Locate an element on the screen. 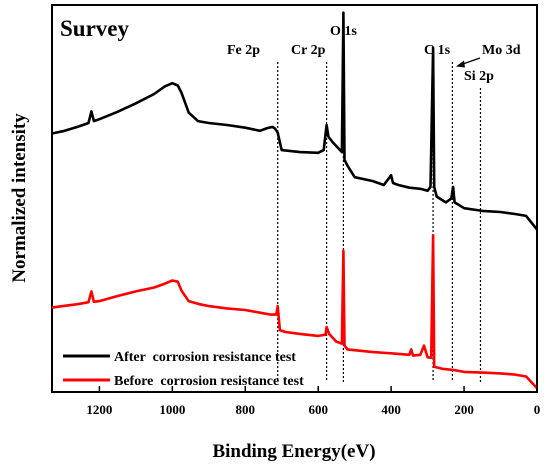  peak-label-mo-3d: Mo 3d is located at coordinates (501, 50).